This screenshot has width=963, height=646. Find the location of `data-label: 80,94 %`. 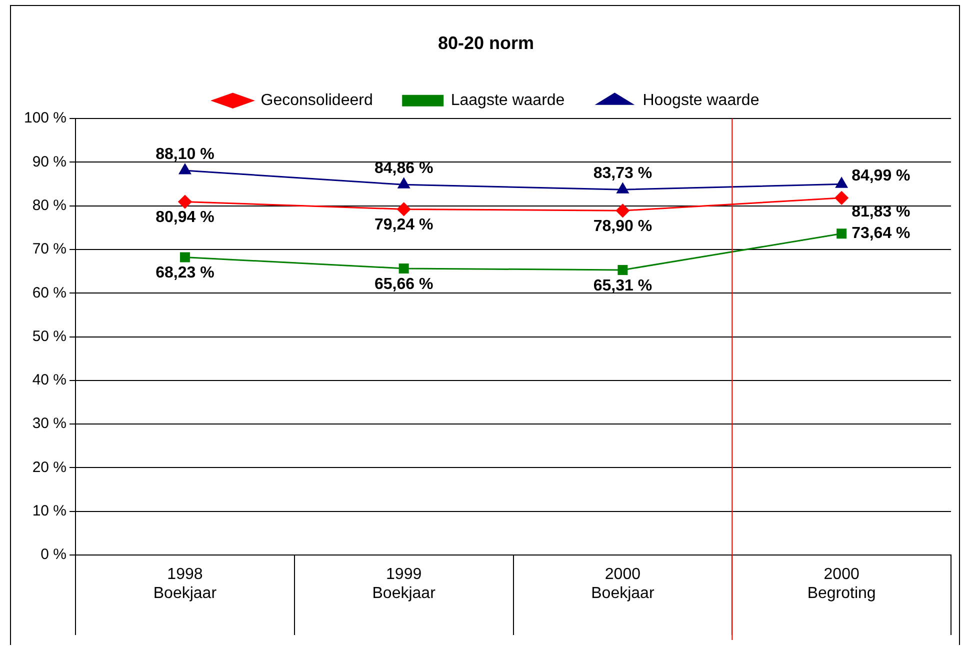

data-label: 80,94 % is located at coordinates (185, 217).